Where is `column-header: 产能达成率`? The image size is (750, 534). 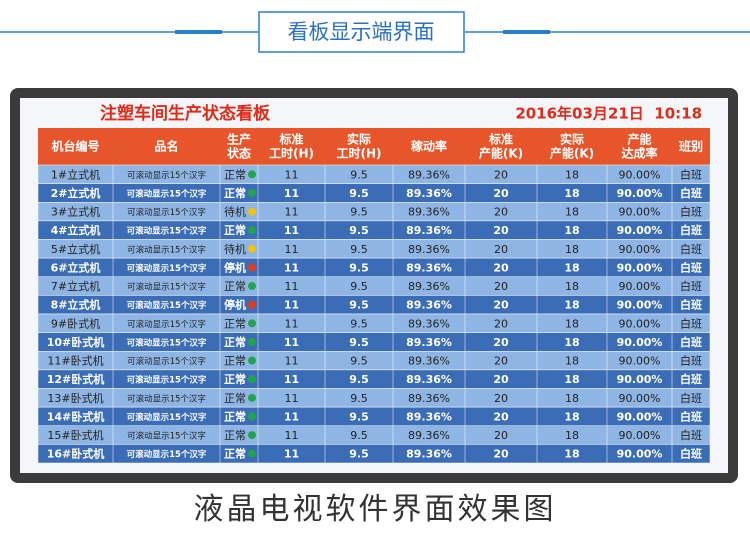 column-header: 产能达成率 is located at coordinates (639, 145).